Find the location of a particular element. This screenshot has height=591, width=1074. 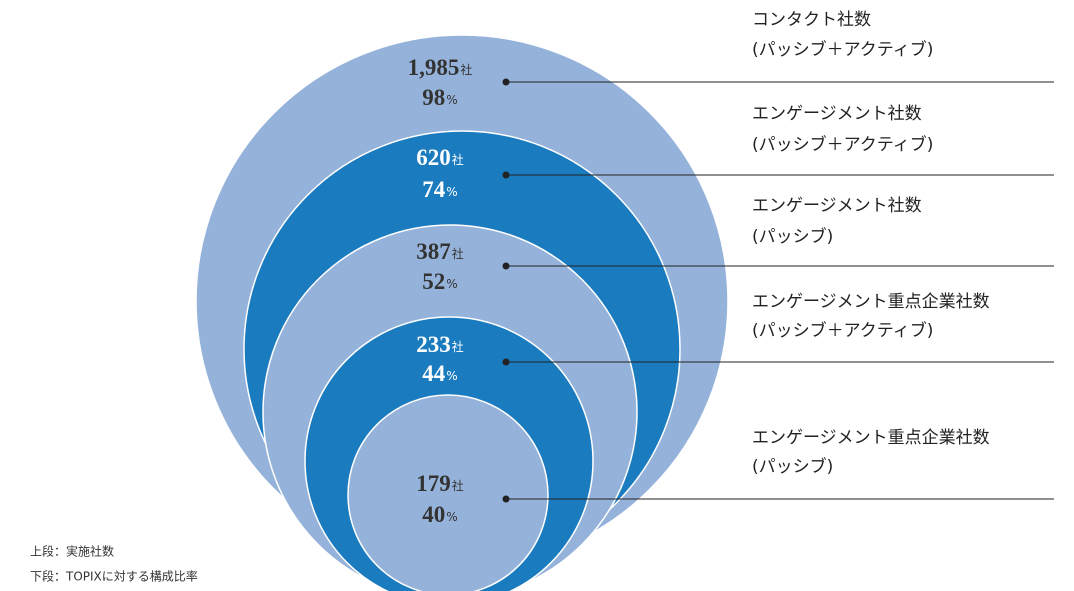

percent-label: 40% is located at coordinates (439, 514).